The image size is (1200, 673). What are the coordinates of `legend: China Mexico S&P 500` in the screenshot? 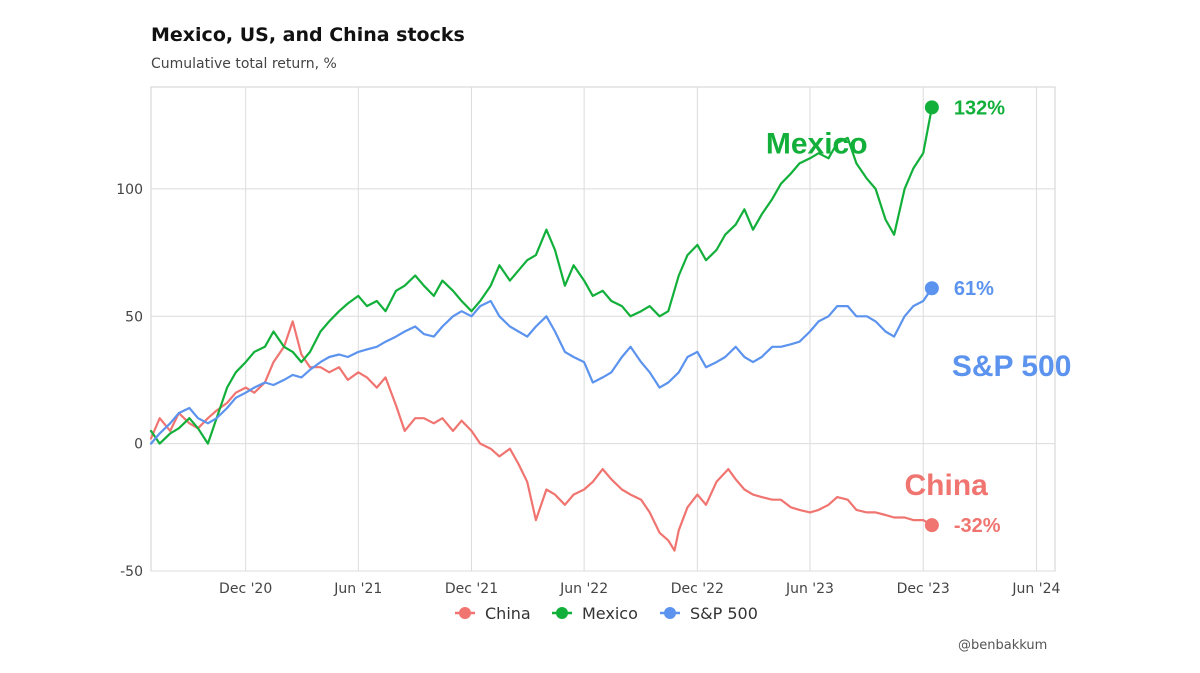 It's located at (606, 613).